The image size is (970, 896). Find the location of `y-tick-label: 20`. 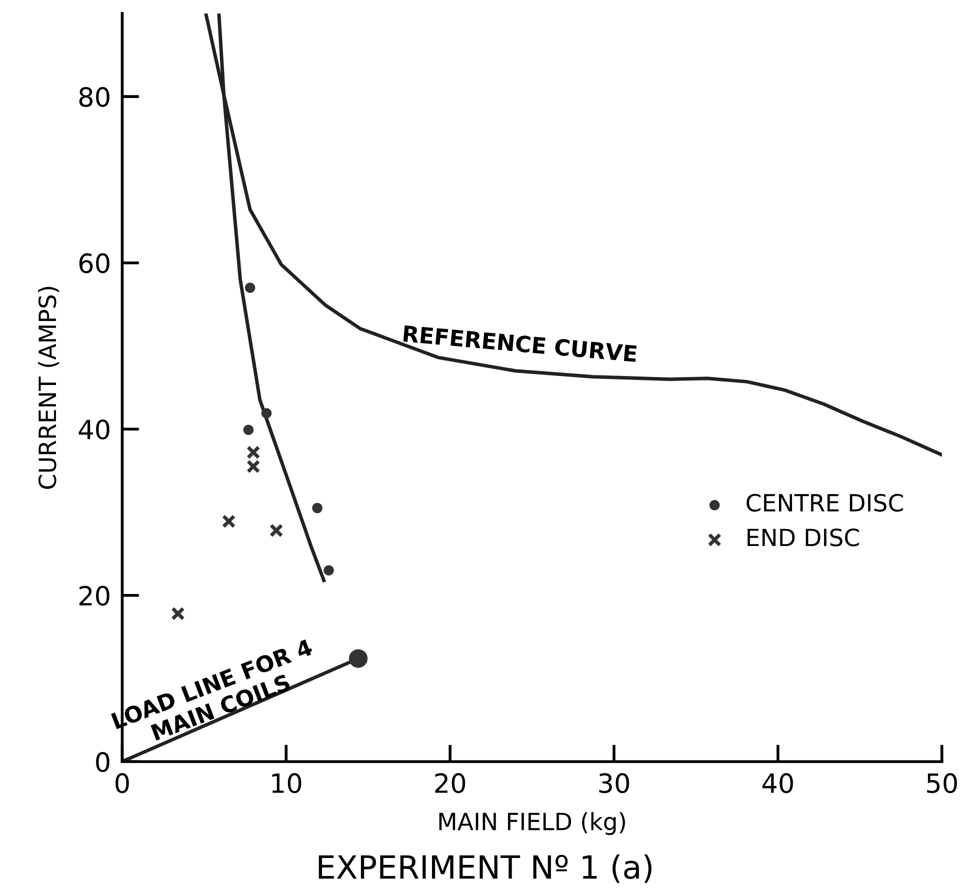

y-tick-label: 20 is located at coordinates (94, 596).